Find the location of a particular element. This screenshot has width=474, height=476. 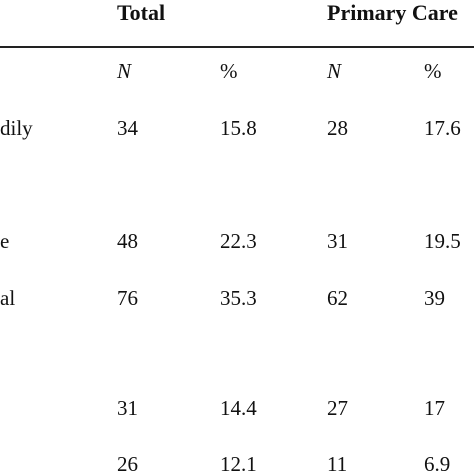

cell-total-percent: 22.3 is located at coordinates (238, 241).